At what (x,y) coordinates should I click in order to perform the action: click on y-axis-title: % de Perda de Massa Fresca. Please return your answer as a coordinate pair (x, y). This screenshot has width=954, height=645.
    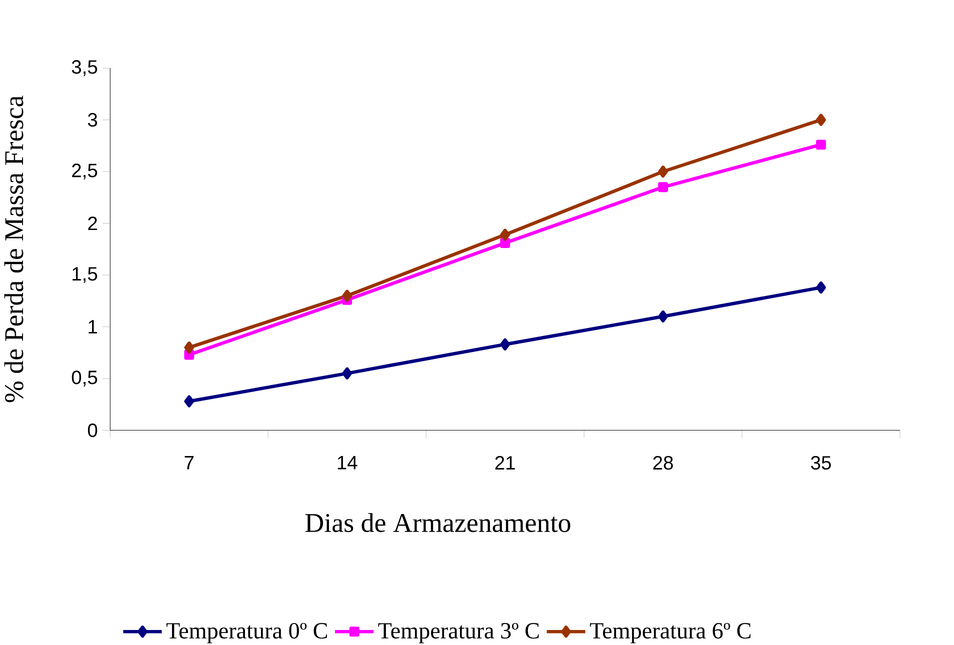
    Looking at the image, I should click on (14, 248).